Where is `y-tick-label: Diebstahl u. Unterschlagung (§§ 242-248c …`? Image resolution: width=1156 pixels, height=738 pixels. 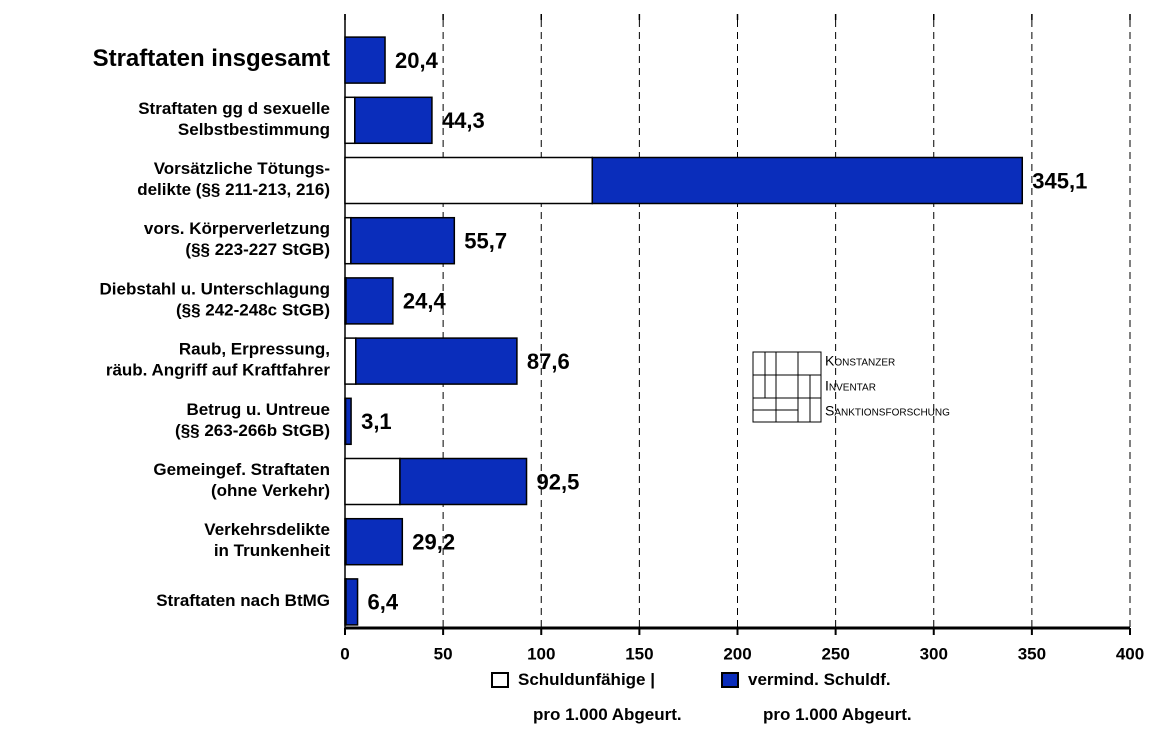 y-tick-label: Diebstahl u. Unterschlagung (§§ 242-248c … is located at coordinates (215, 300).